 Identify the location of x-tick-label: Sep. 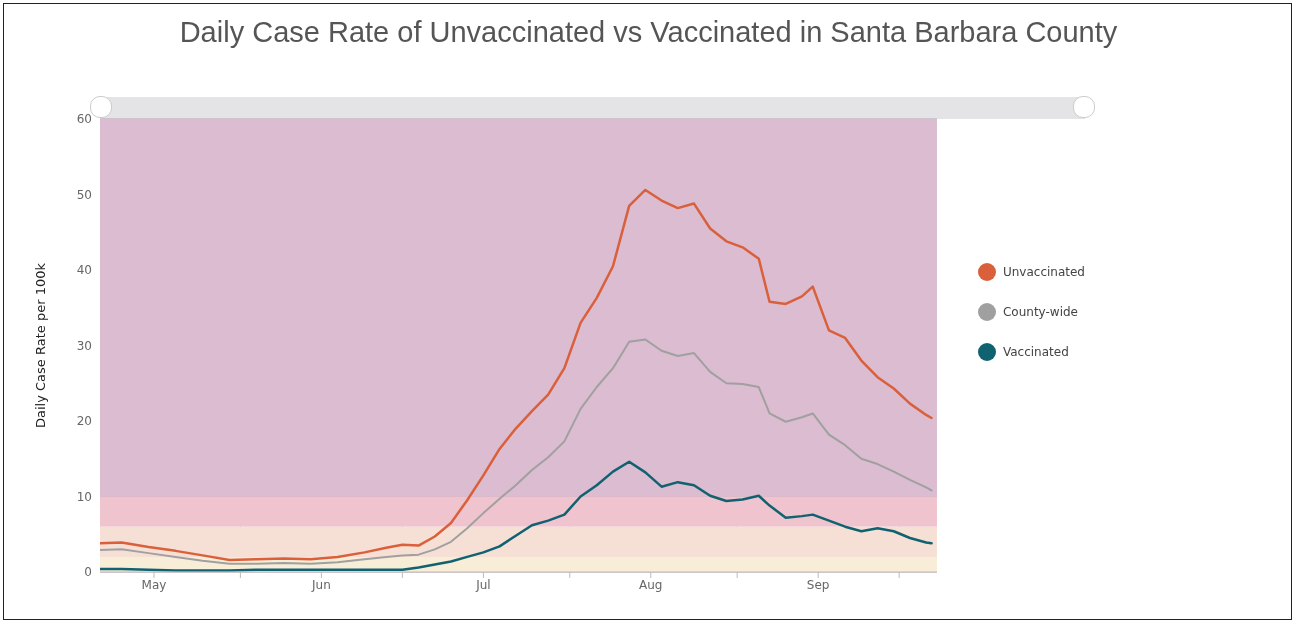
(818, 584).